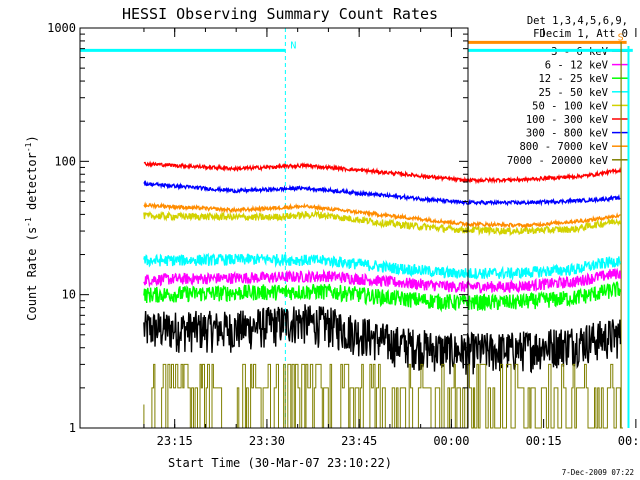 The width and height of the screenshot is (640, 480). What do you see at coordinates (293, 45) in the screenshot?
I see `flag-label: N` at bounding box center [293, 45].